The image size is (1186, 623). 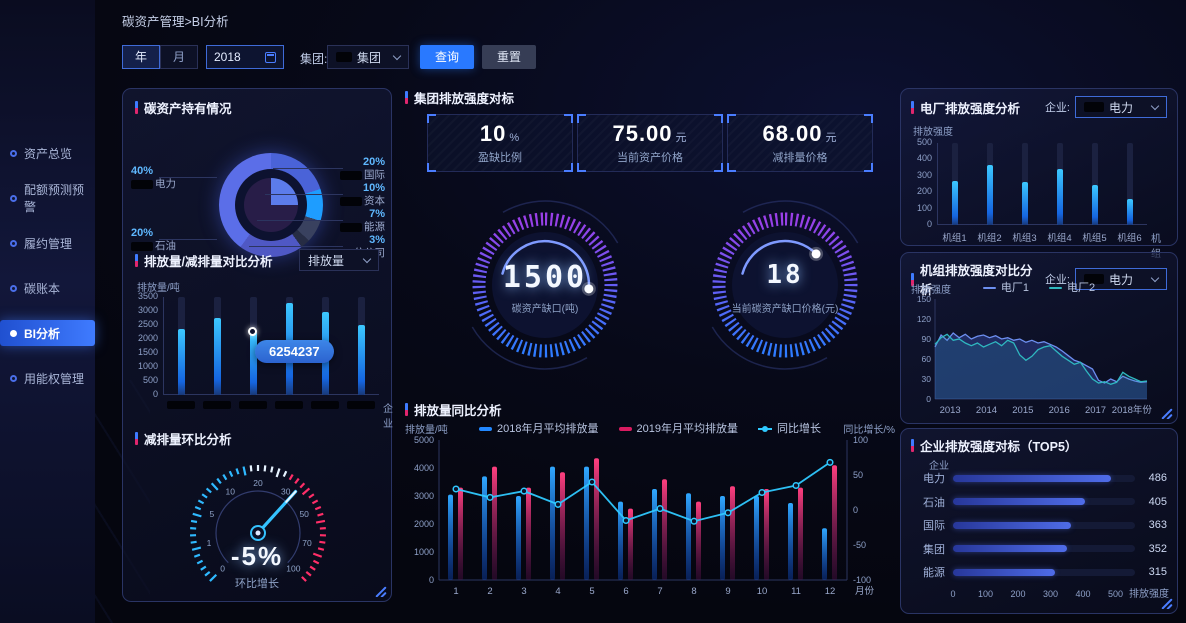 I want to click on tab-year: 年, so click(x=141, y=57).